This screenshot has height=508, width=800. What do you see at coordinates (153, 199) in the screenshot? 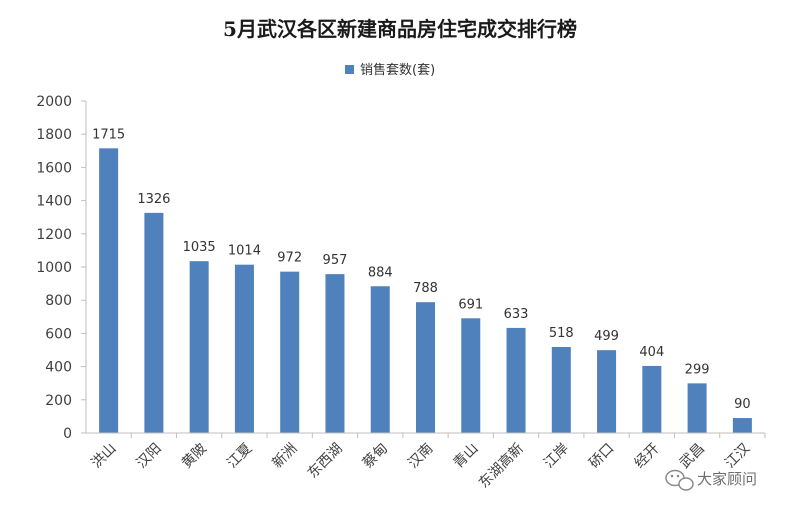
I see `data-label: 1326` at bounding box center [153, 199].